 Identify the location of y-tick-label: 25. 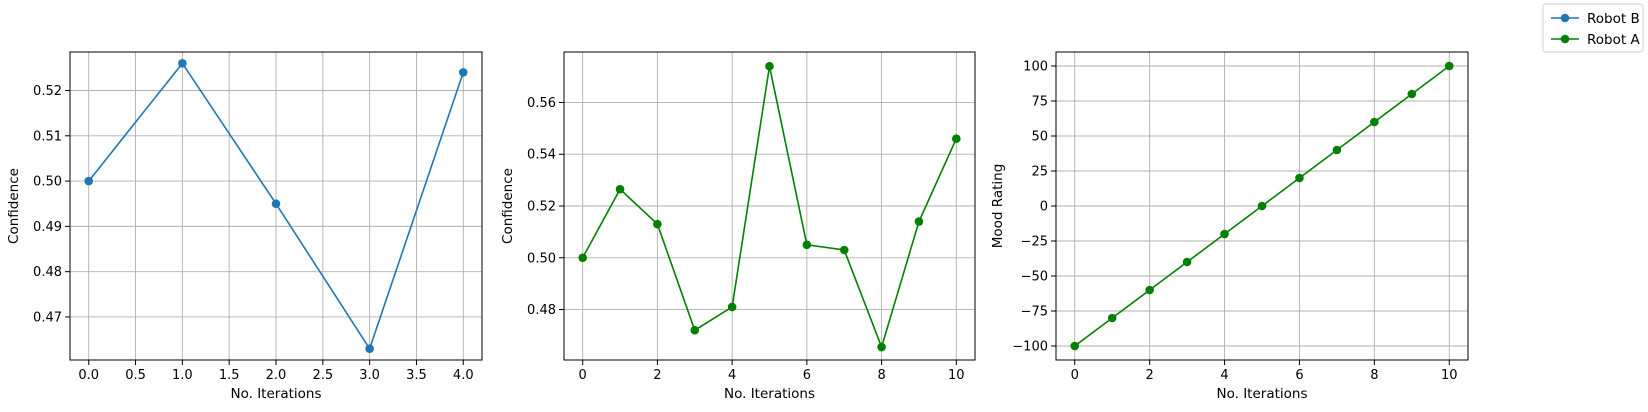
(1039, 172).